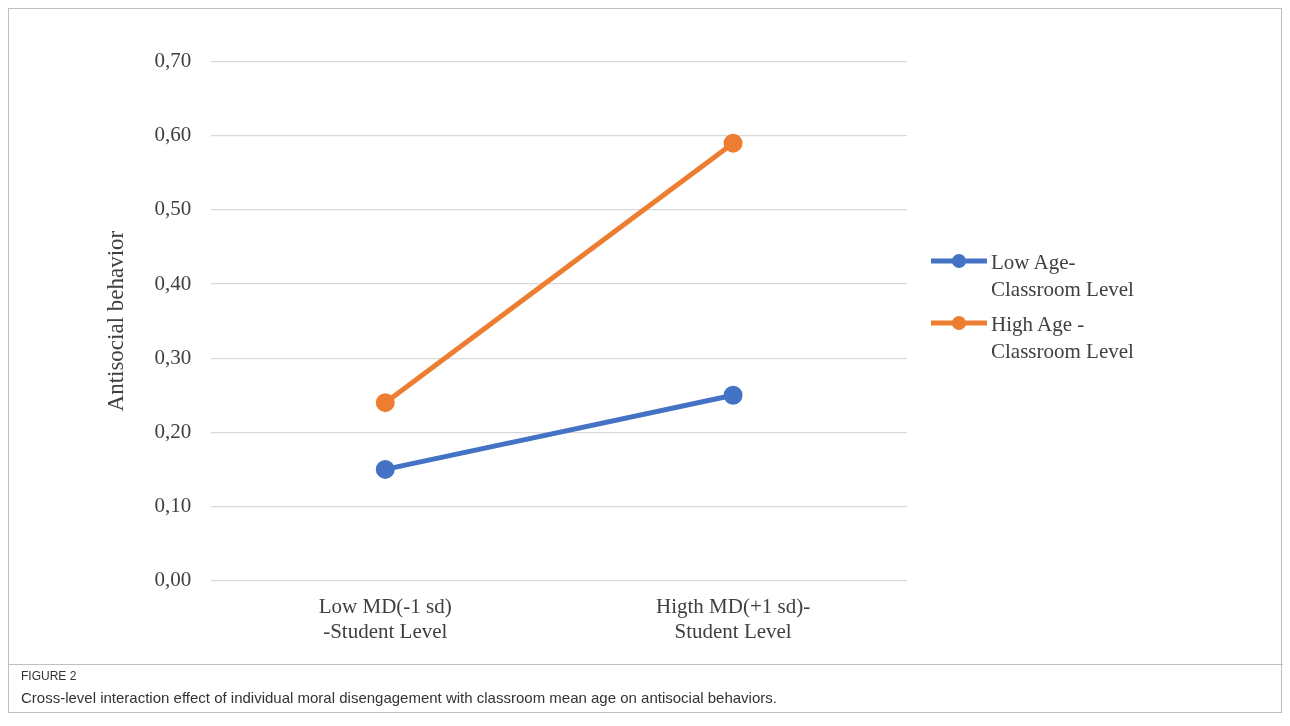 This screenshot has width=1290, height=726. Describe the element at coordinates (399, 697) in the screenshot. I see `text: Cross-level interaction effect of individual moral disengagement with classroom mean age on antisocial behaviors.` at that location.